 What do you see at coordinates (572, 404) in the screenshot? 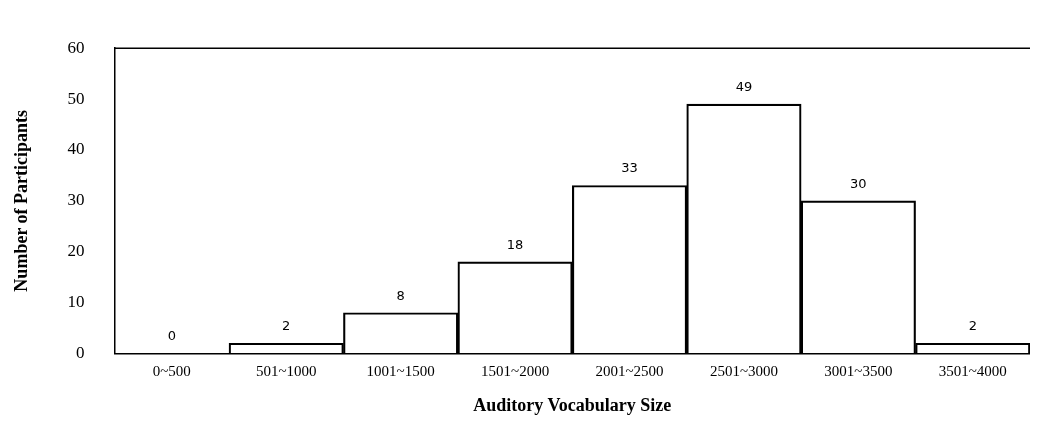
I see `x-axis-title: Auditory Vocabulary Size` at bounding box center [572, 404].